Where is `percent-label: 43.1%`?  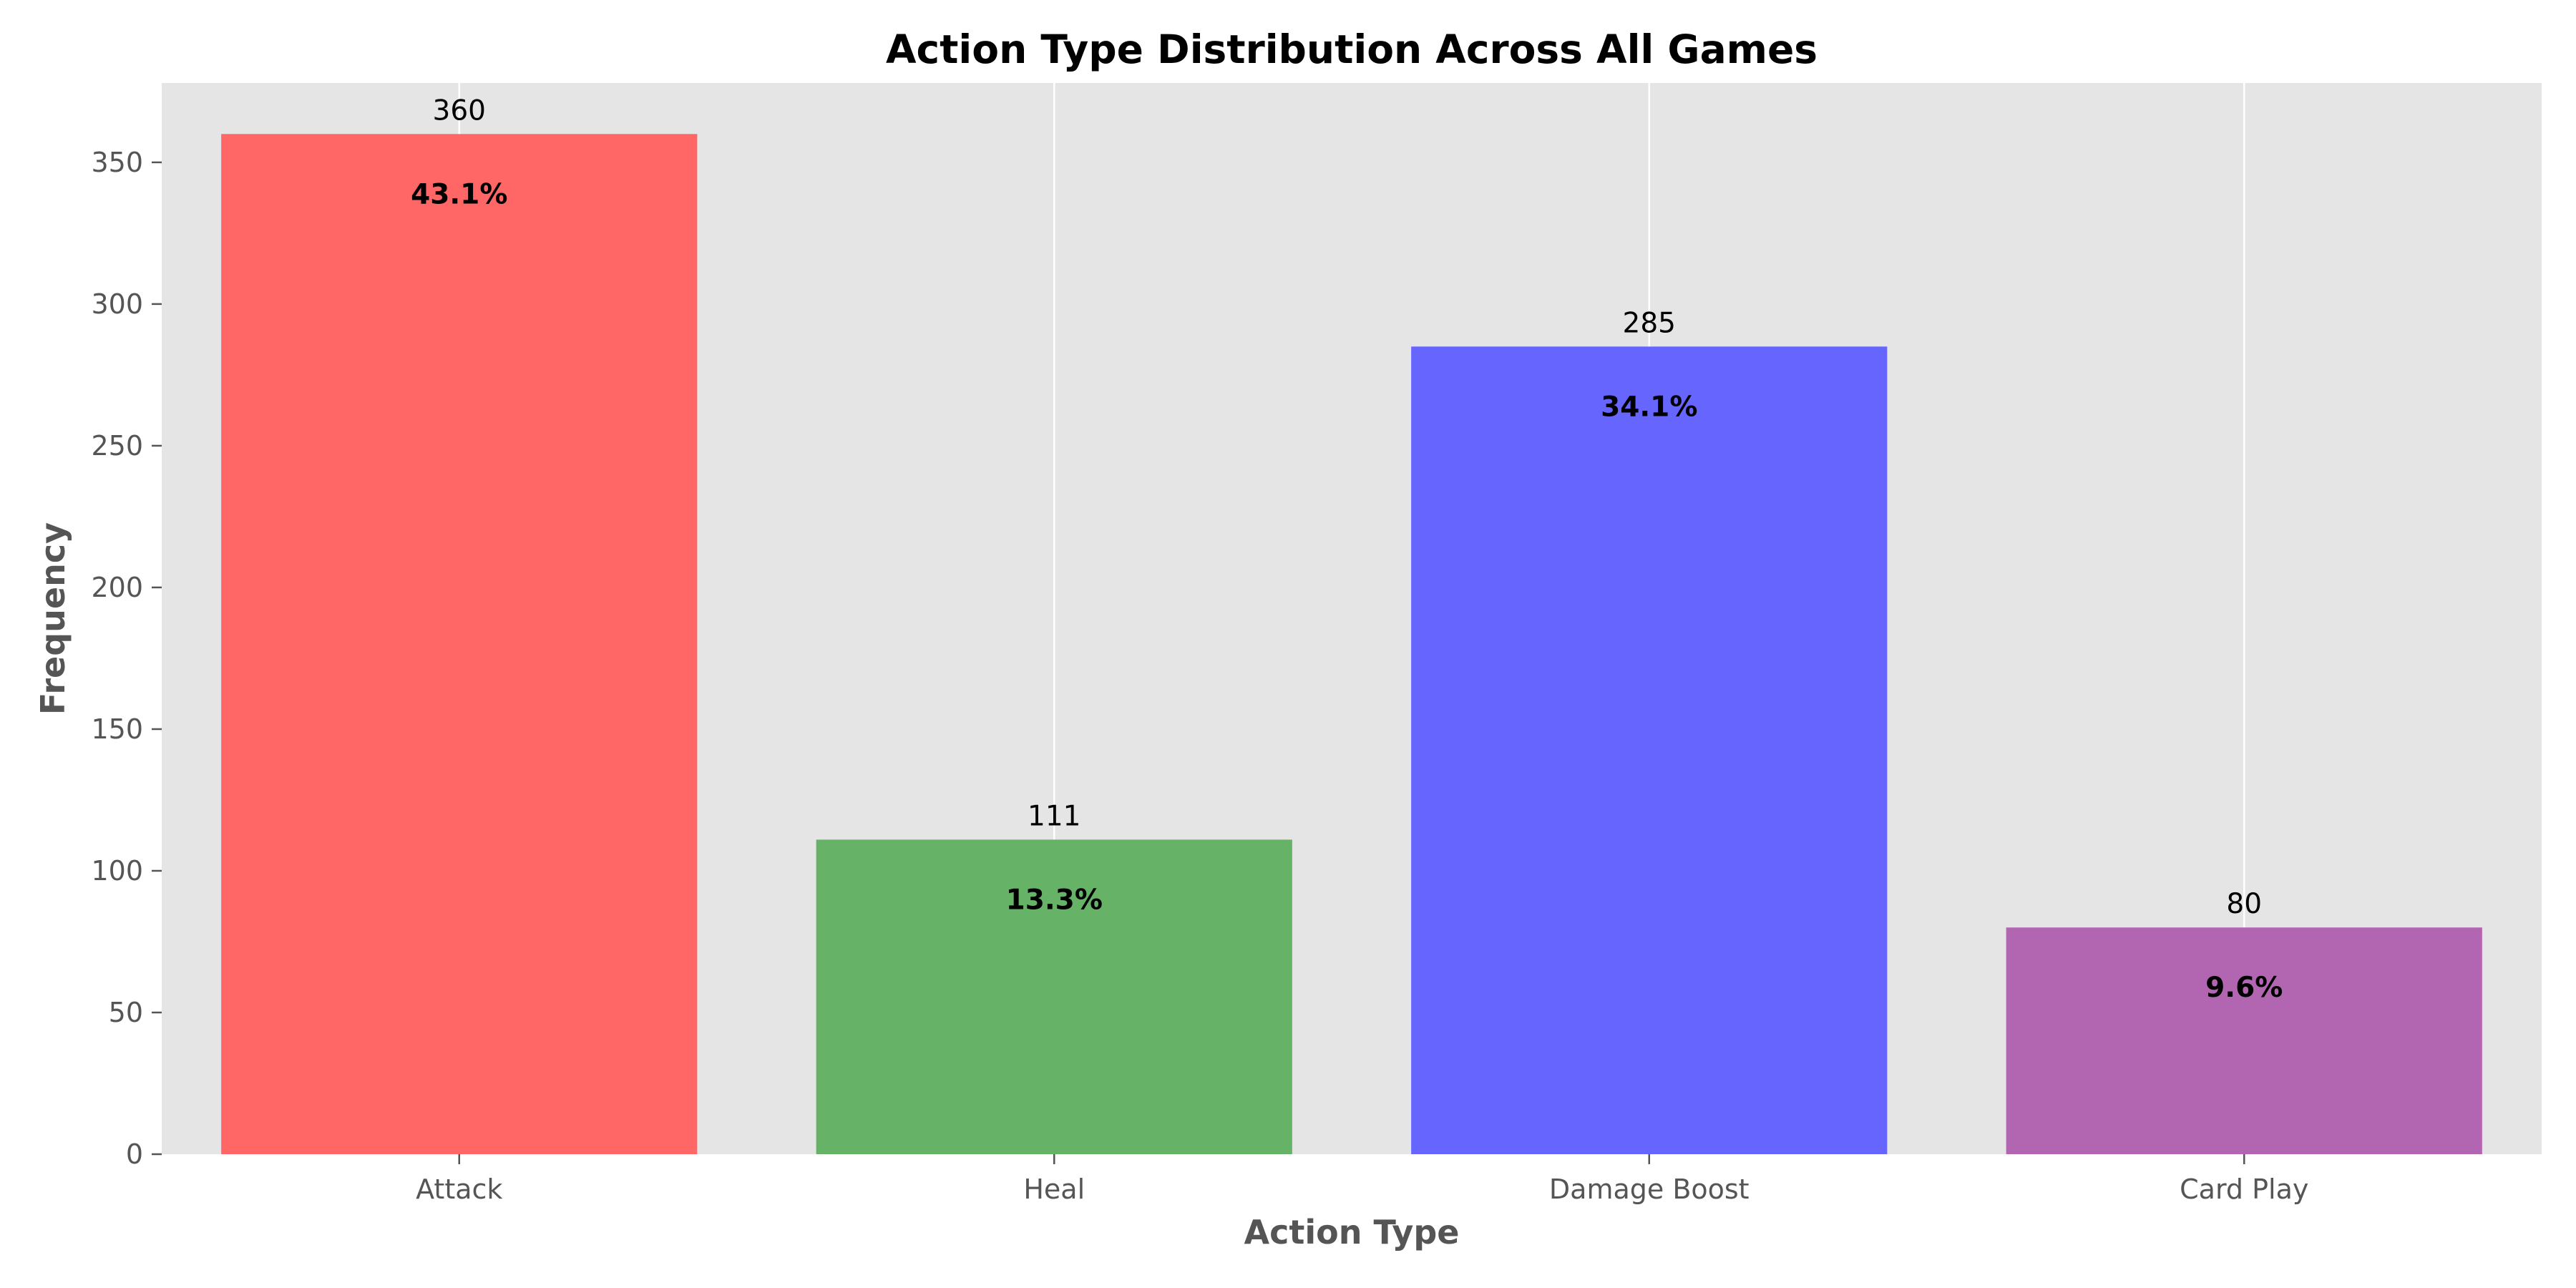
percent-label: 43.1% is located at coordinates (459, 194).